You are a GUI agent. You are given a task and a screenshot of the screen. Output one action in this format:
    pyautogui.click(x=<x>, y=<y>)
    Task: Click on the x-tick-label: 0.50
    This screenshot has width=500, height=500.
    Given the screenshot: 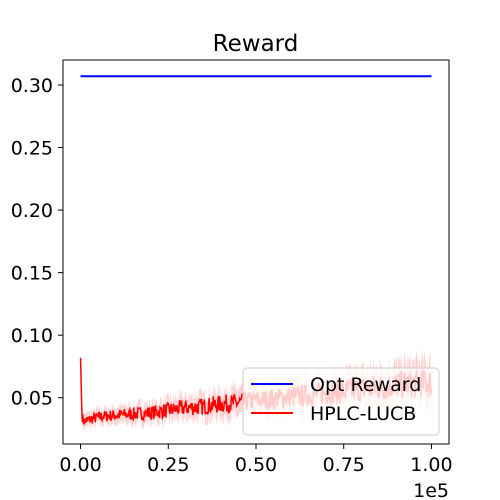 What is the action you would take?
    pyautogui.click(x=256, y=465)
    